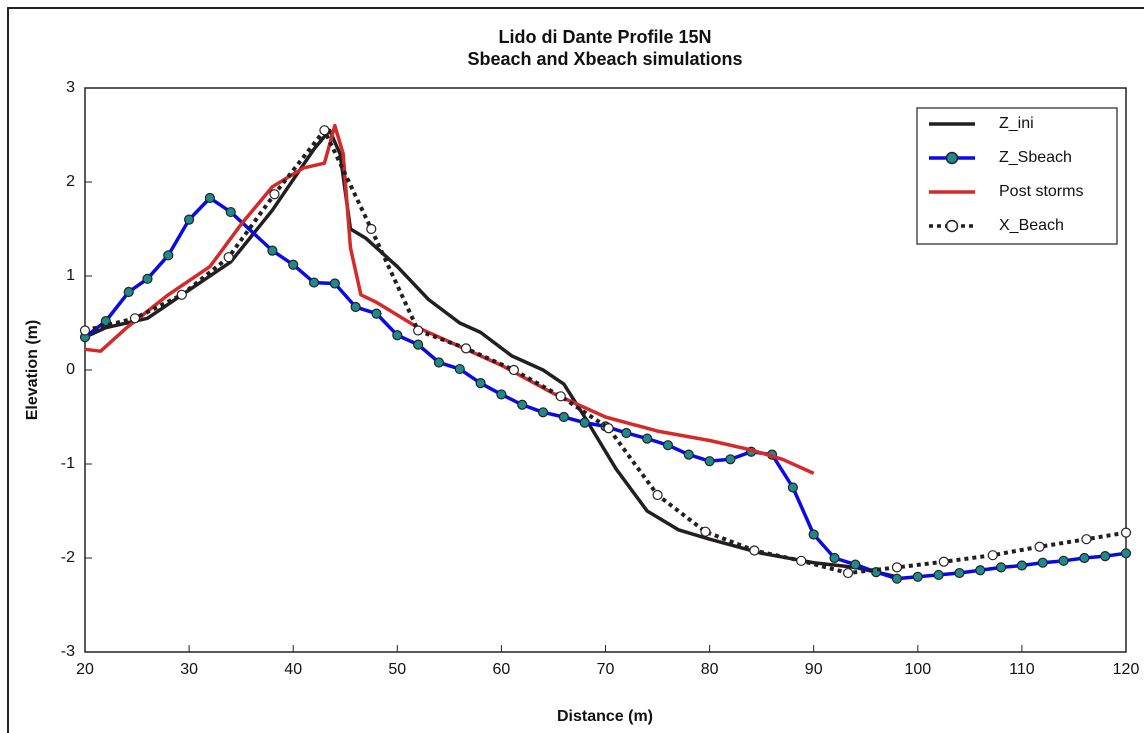 The image size is (1144, 733). I want to click on x-tick-label: 120, so click(1126, 669).